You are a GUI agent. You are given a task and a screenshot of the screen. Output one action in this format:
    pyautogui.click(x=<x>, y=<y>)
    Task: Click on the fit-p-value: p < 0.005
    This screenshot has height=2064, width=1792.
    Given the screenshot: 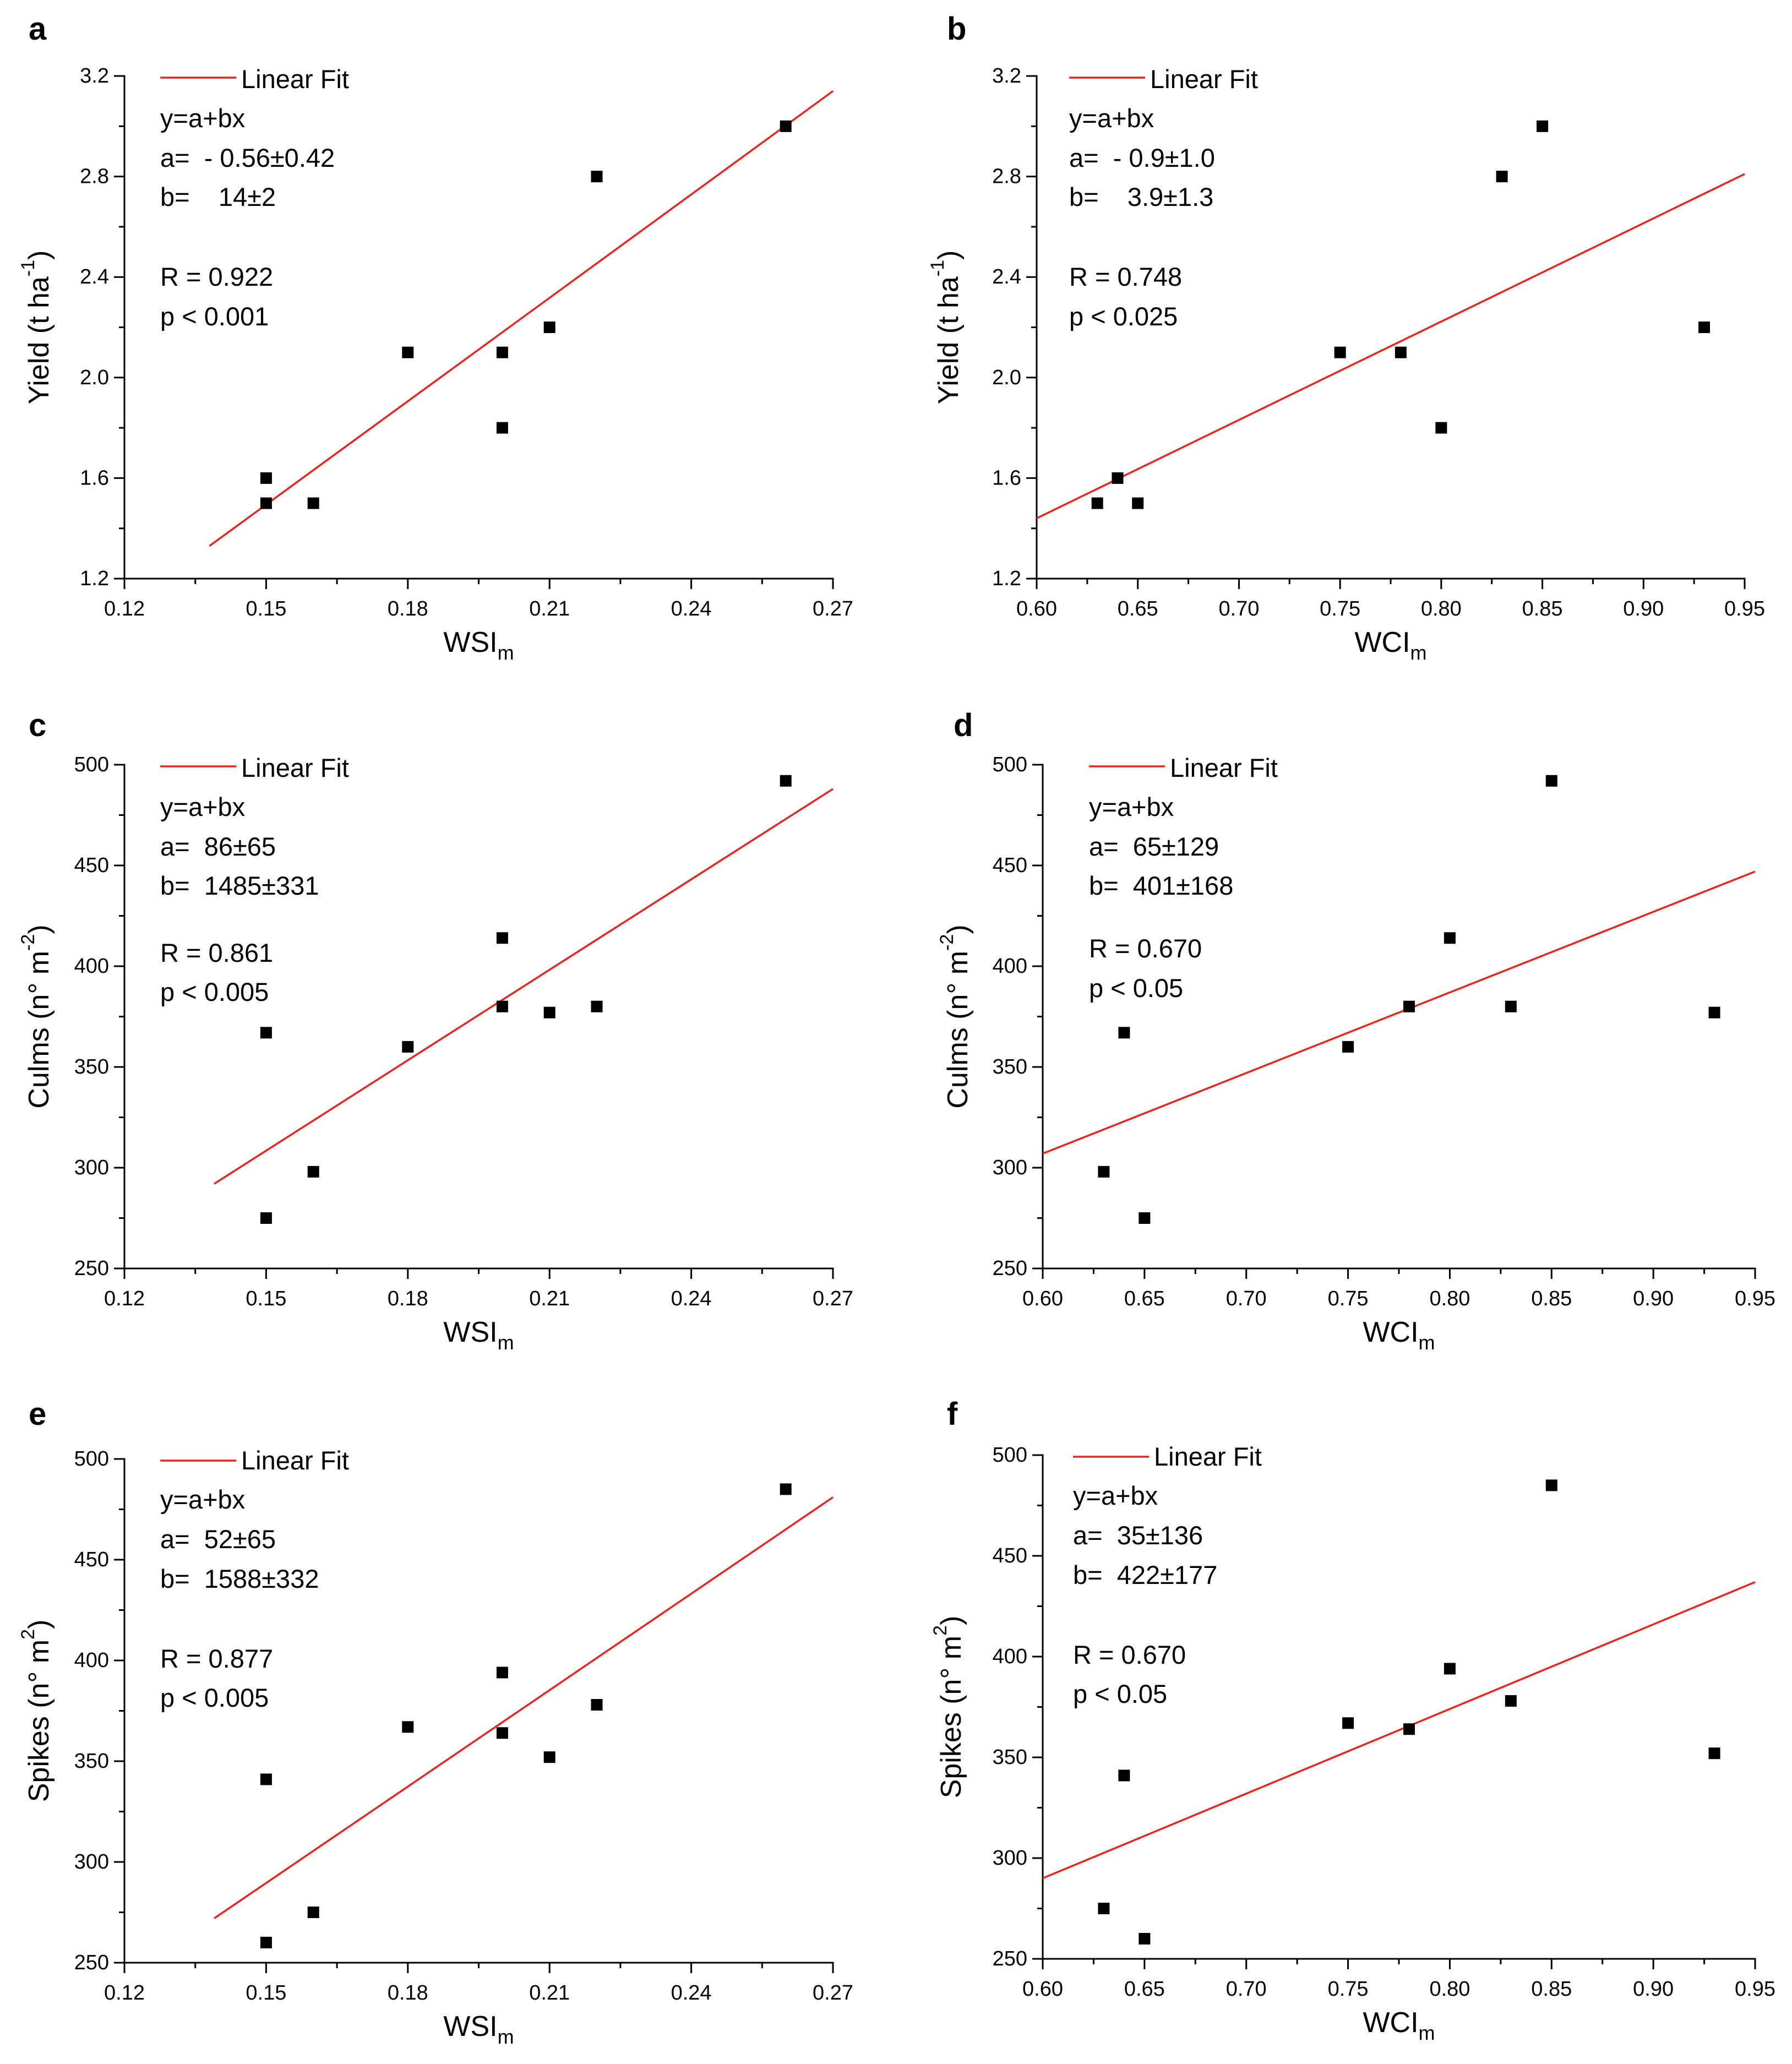 What is the action you would take?
    pyautogui.click(x=214, y=1698)
    